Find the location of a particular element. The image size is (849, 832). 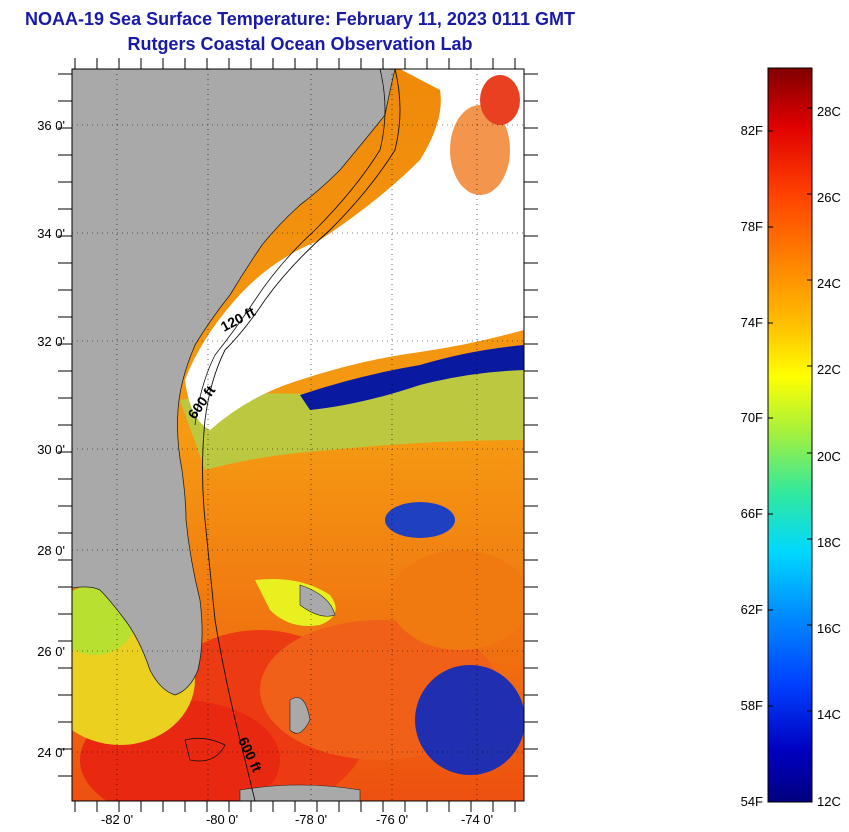

colorbar-c-label: 14C is located at coordinates (829, 714).